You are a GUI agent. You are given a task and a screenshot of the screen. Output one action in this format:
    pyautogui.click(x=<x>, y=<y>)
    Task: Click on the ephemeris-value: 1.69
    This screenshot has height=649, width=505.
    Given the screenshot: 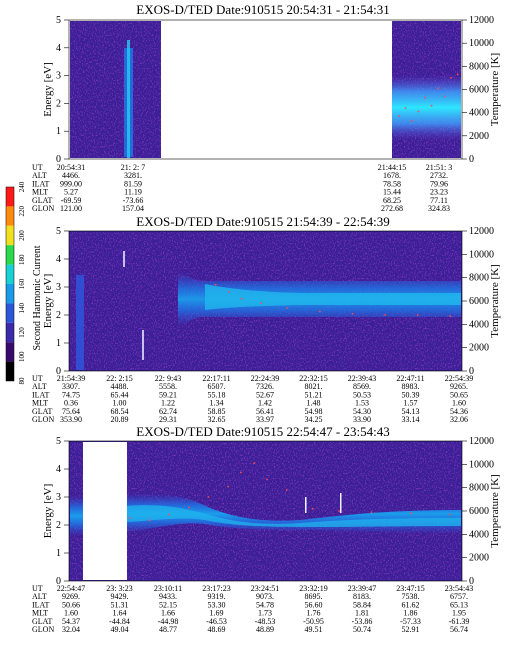 What is the action you would take?
    pyautogui.click(x=217, y=613)
    